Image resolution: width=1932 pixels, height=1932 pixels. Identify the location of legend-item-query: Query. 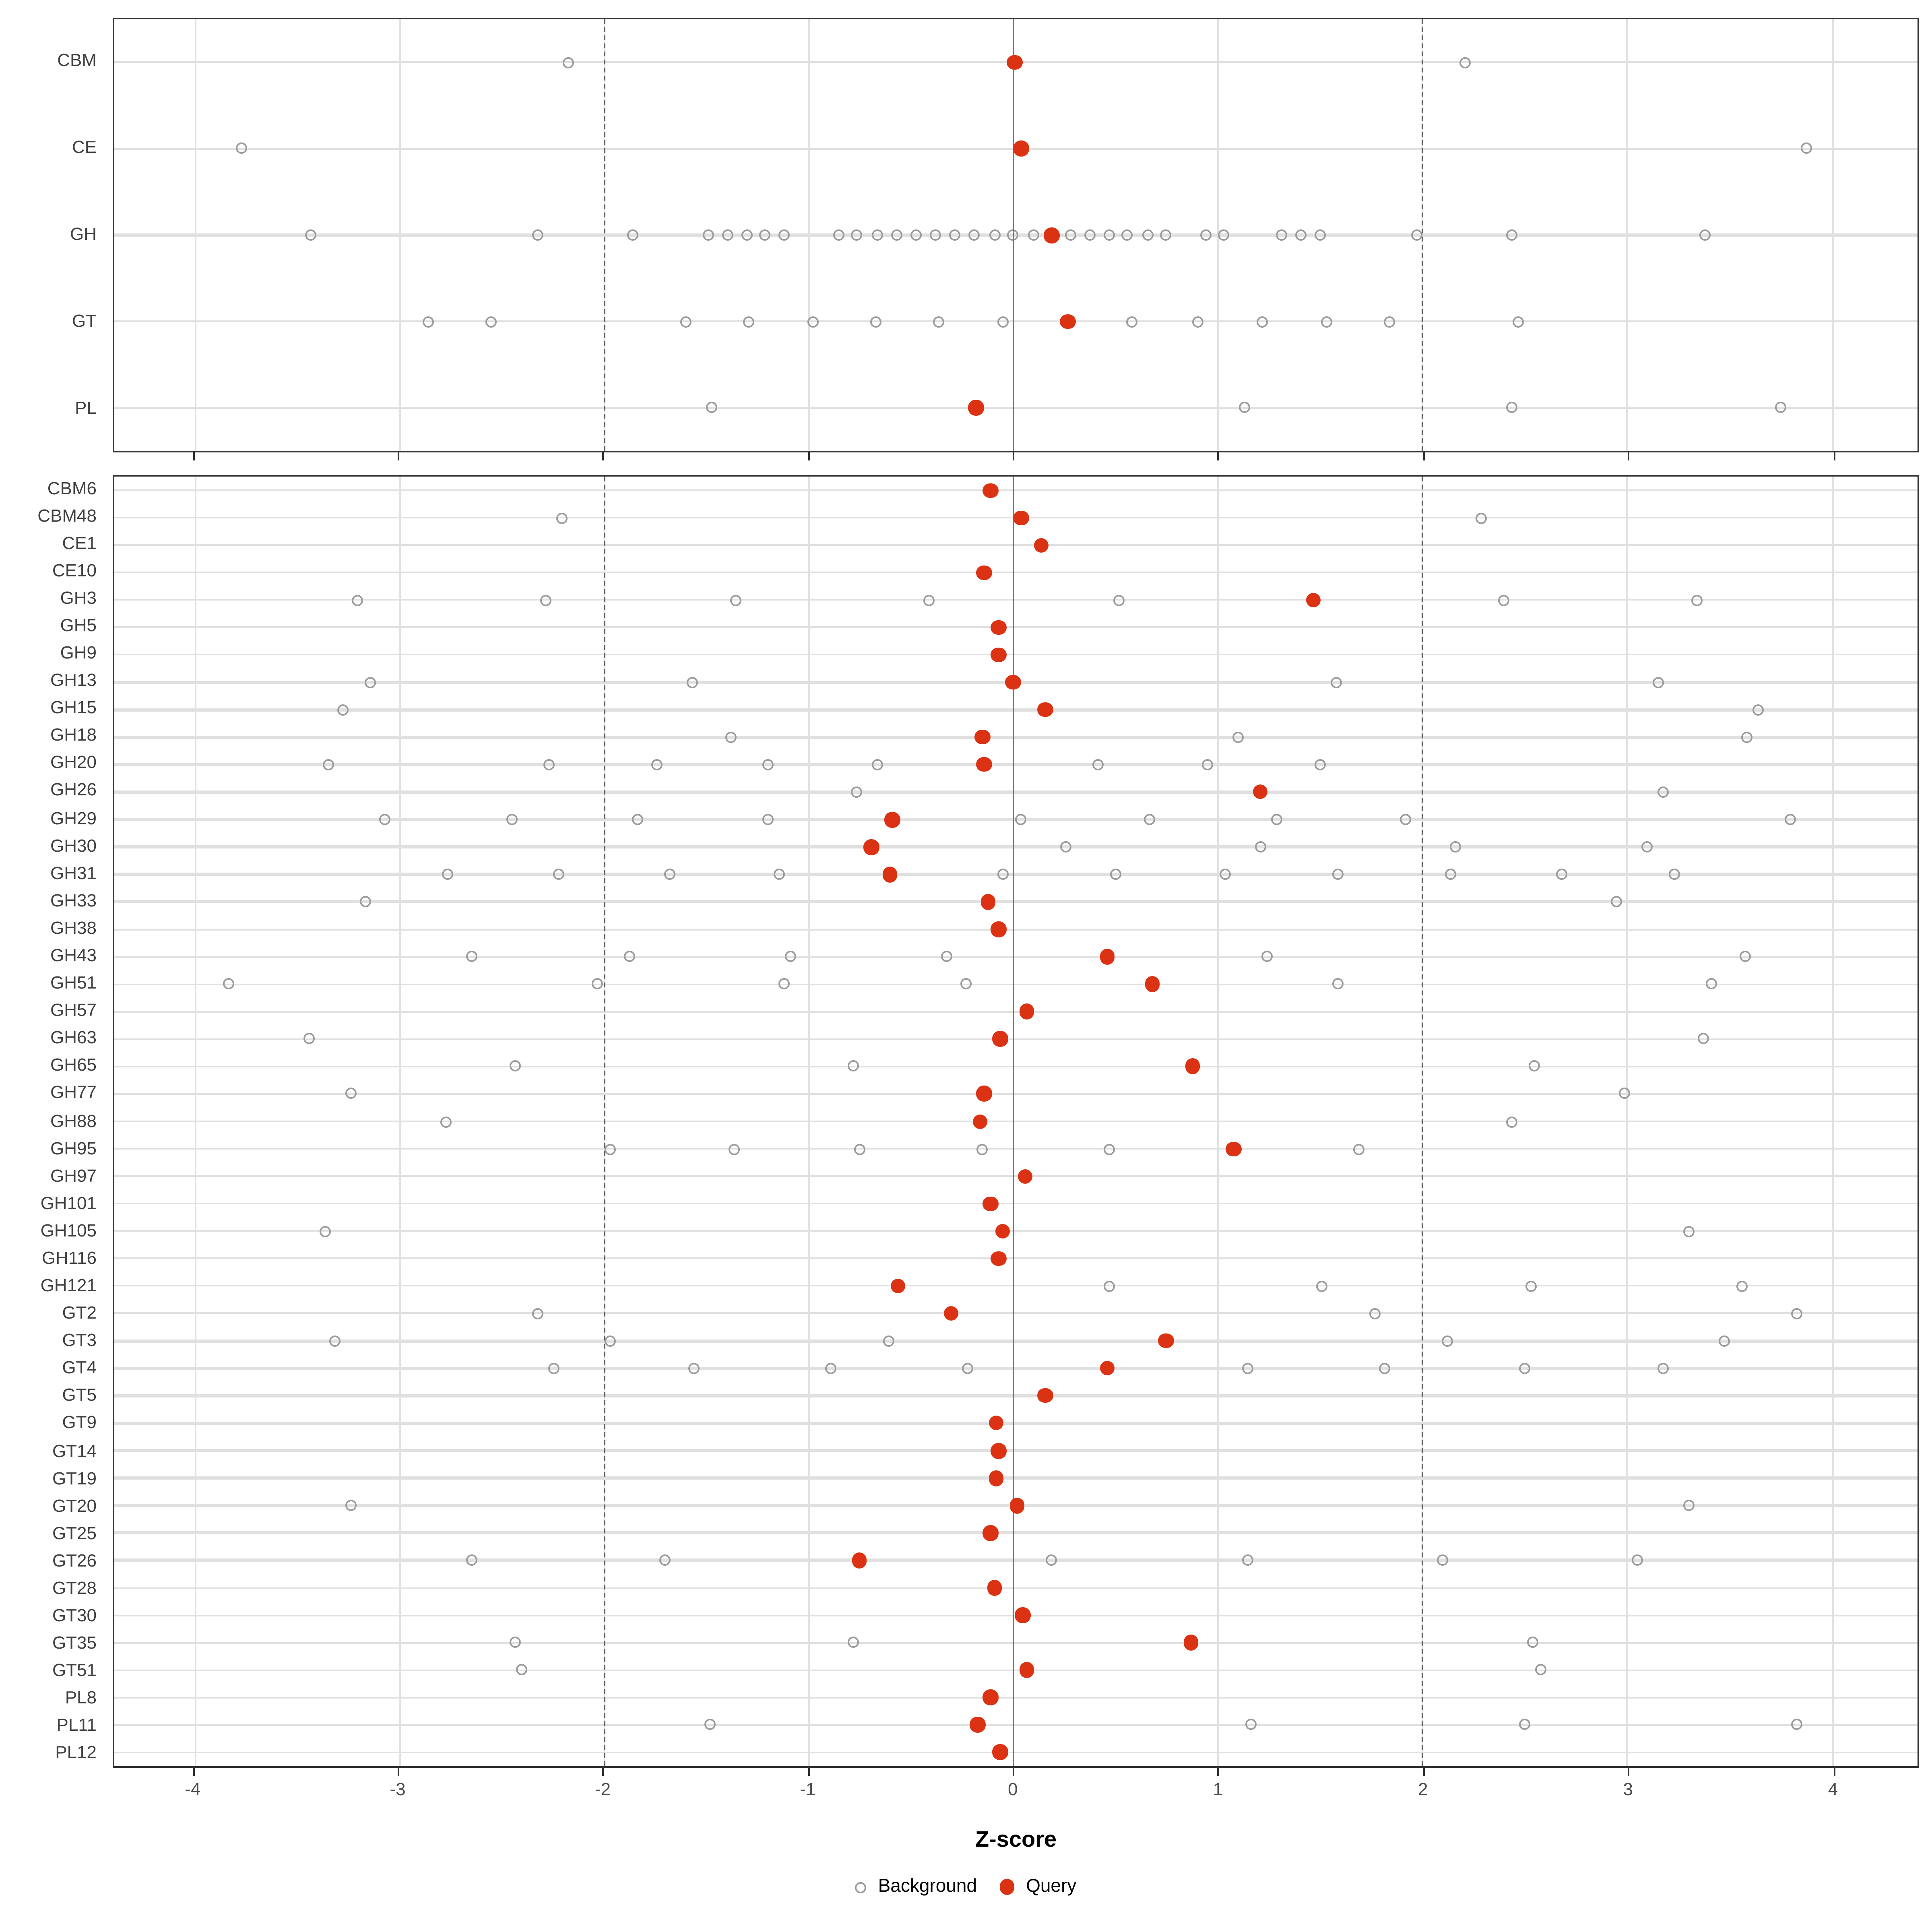
(1037, 1887).